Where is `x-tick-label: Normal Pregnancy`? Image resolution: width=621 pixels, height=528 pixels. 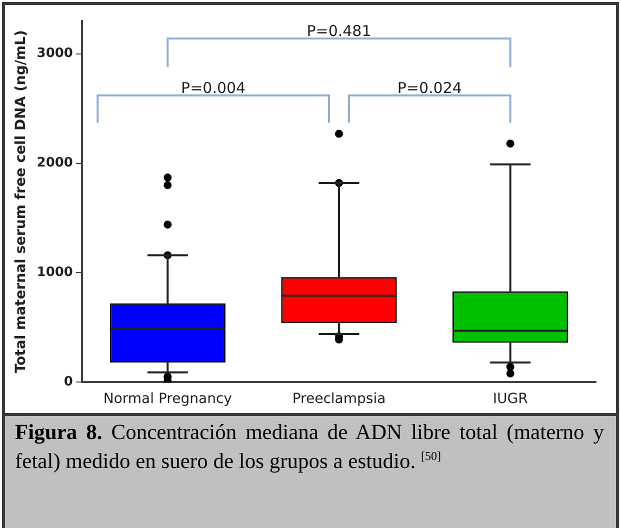
x-tick-label: Normal Pregnancy is located at coordinates (167, 399).